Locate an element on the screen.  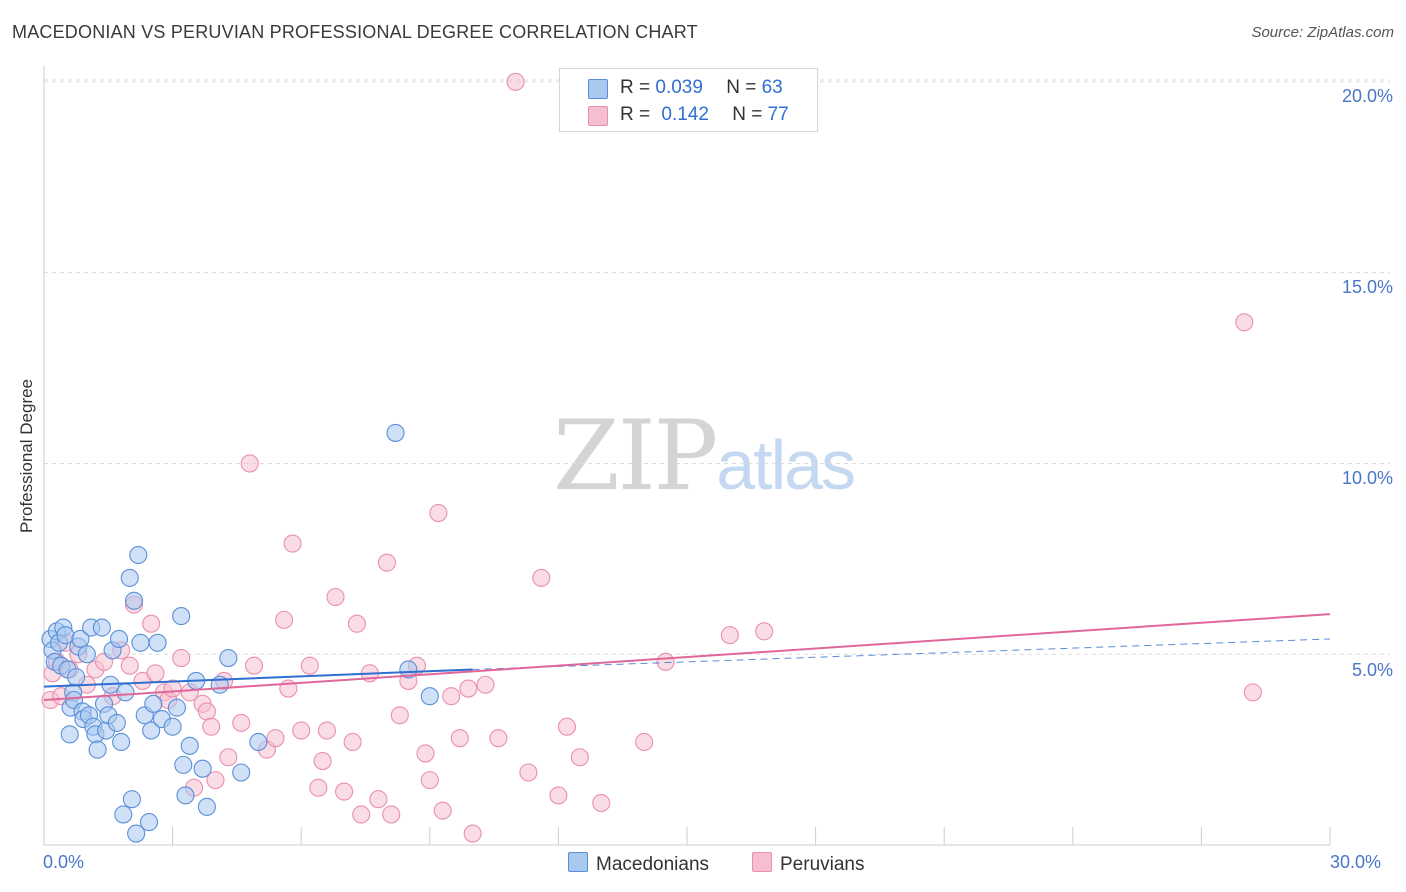
trend-line-peruvians is located at coordinates (687, 657).